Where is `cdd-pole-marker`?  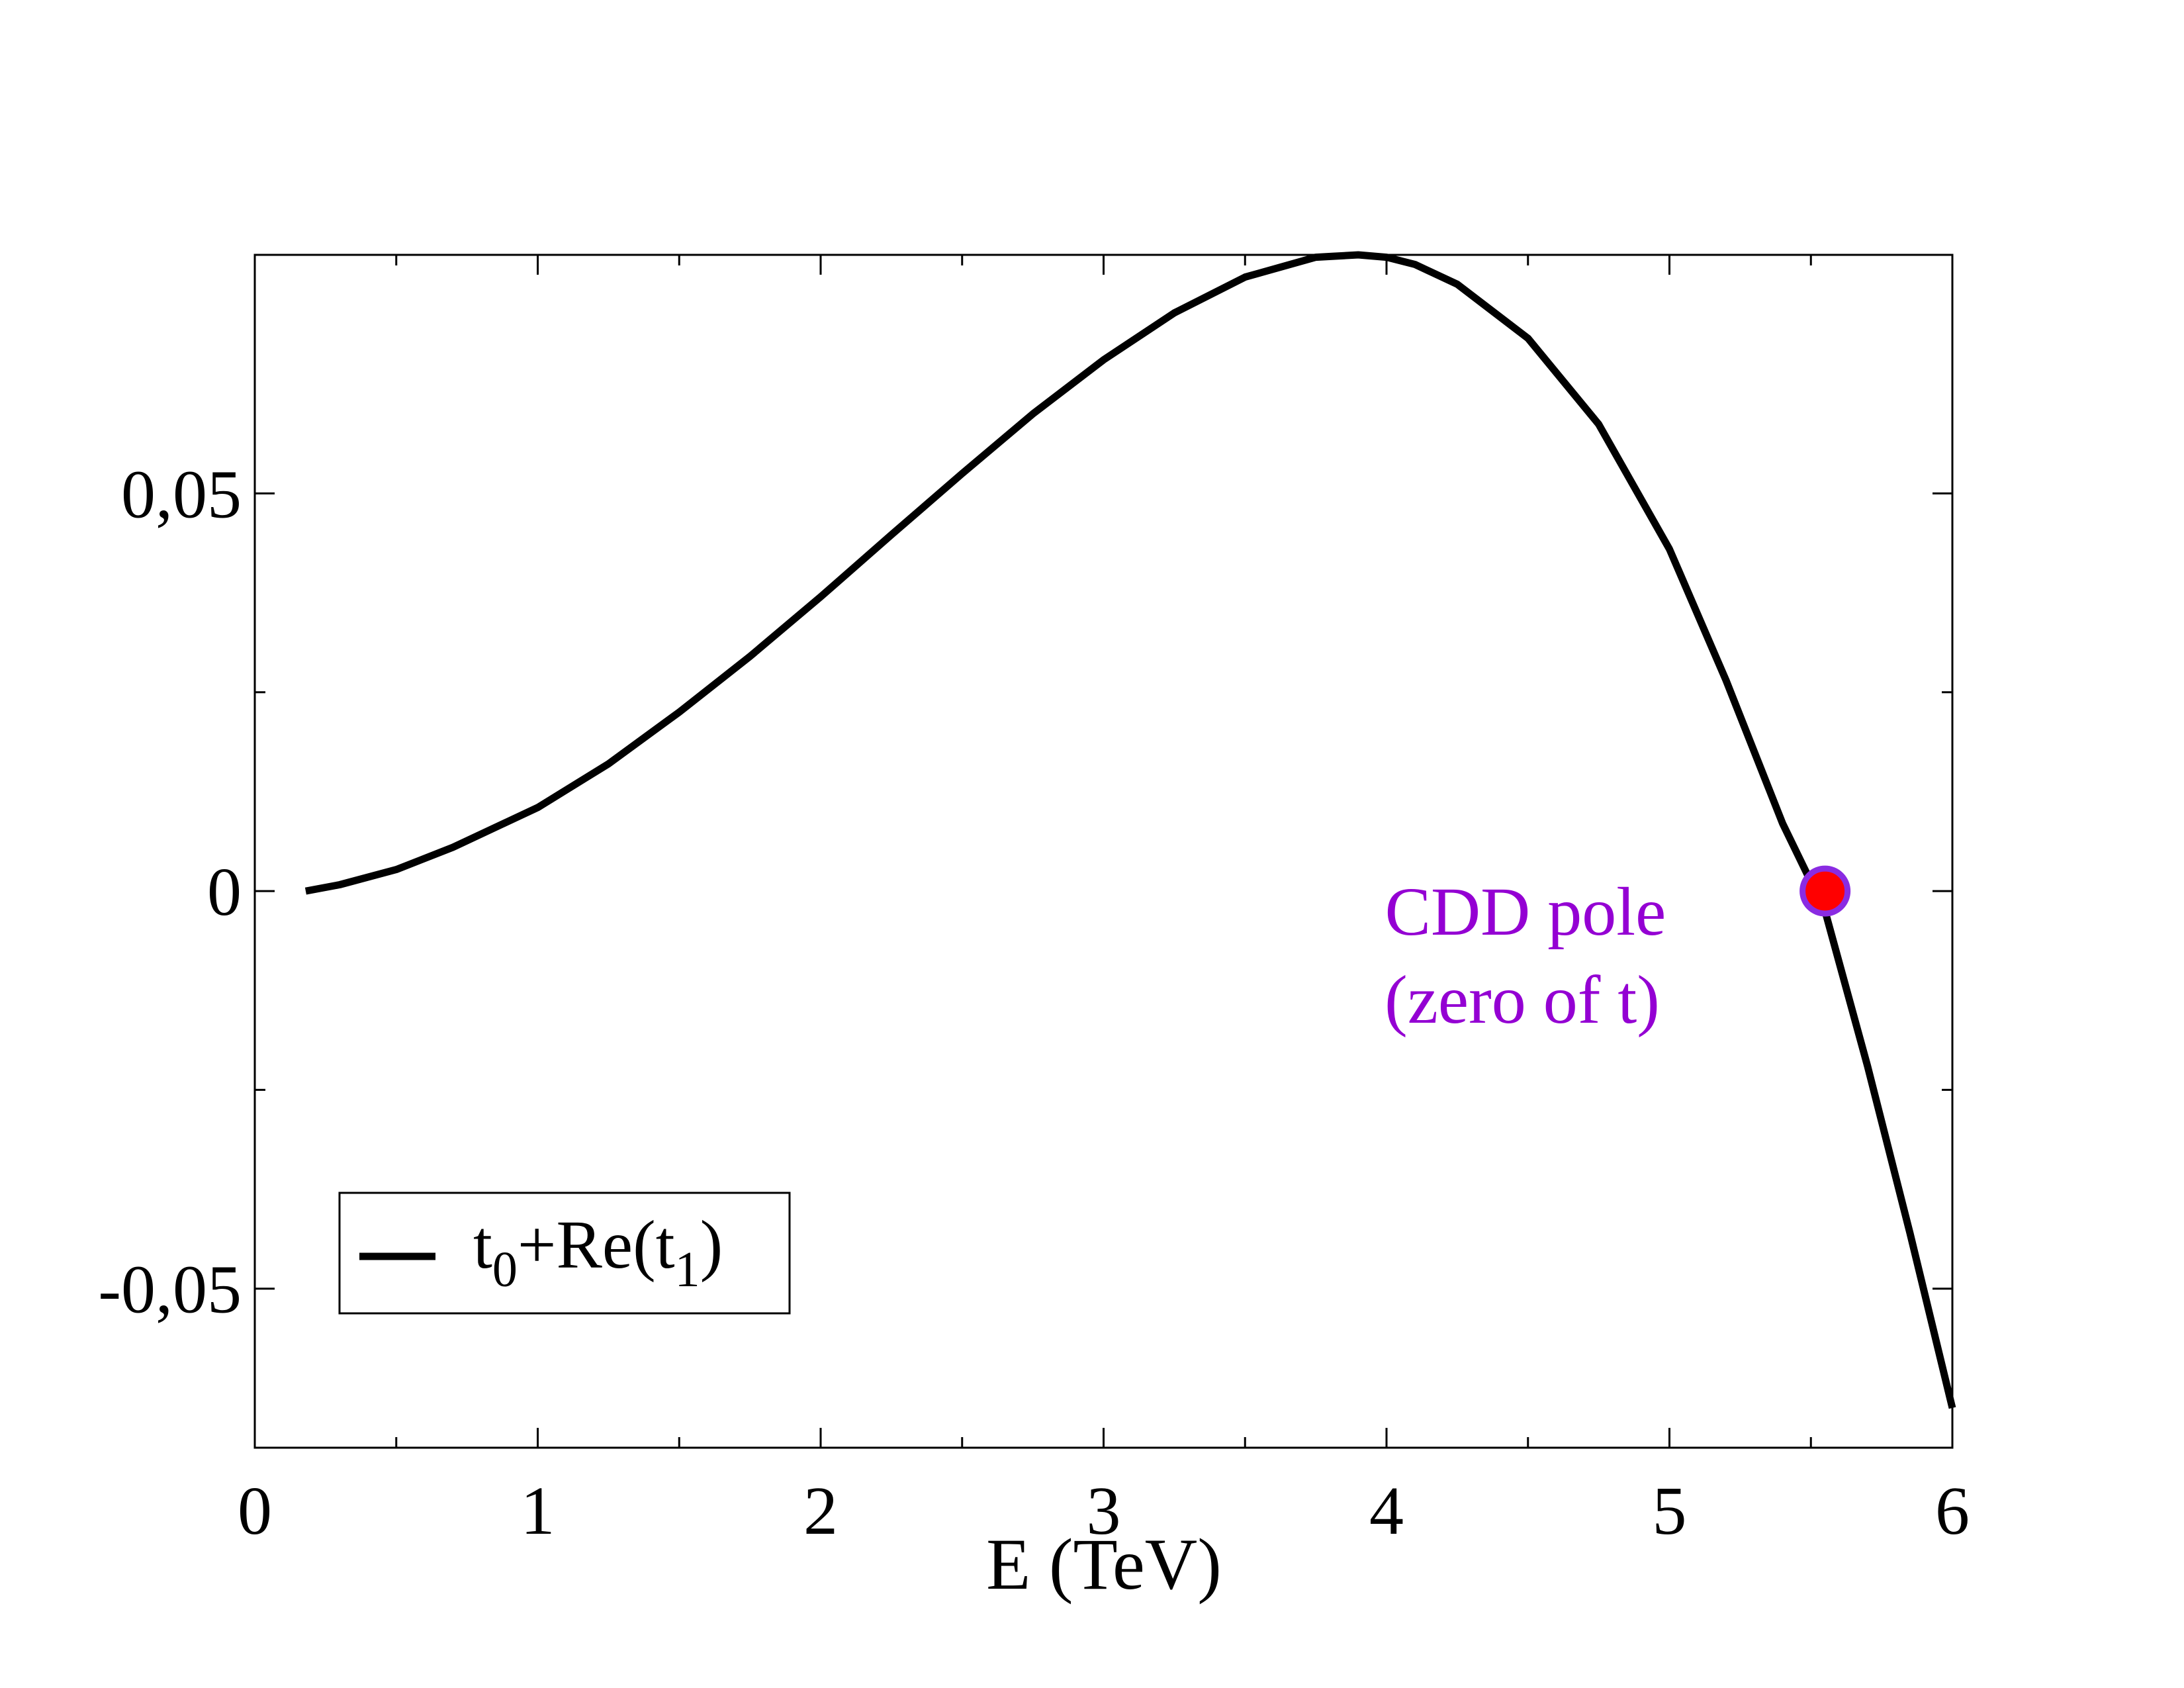 cdd-pole-marker is located at coordinates (1825, 891).